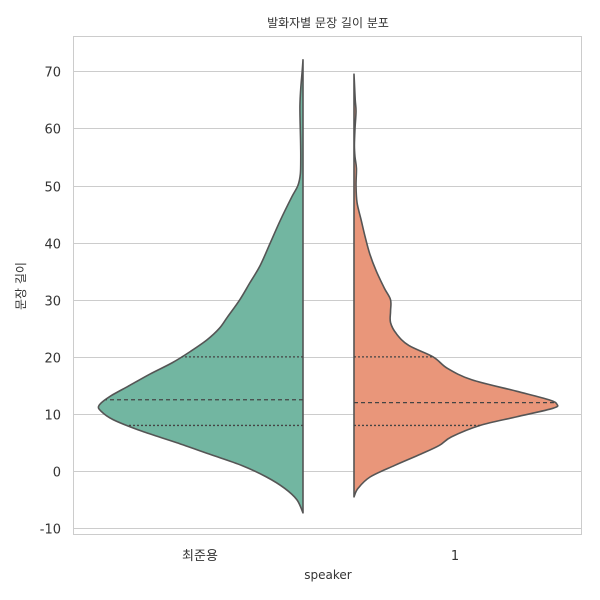  What do you see at coordinates (320, 556) in the screenshot?
I see `x-axis-ticks: 최준용 1` at bounding box center [320, 556].